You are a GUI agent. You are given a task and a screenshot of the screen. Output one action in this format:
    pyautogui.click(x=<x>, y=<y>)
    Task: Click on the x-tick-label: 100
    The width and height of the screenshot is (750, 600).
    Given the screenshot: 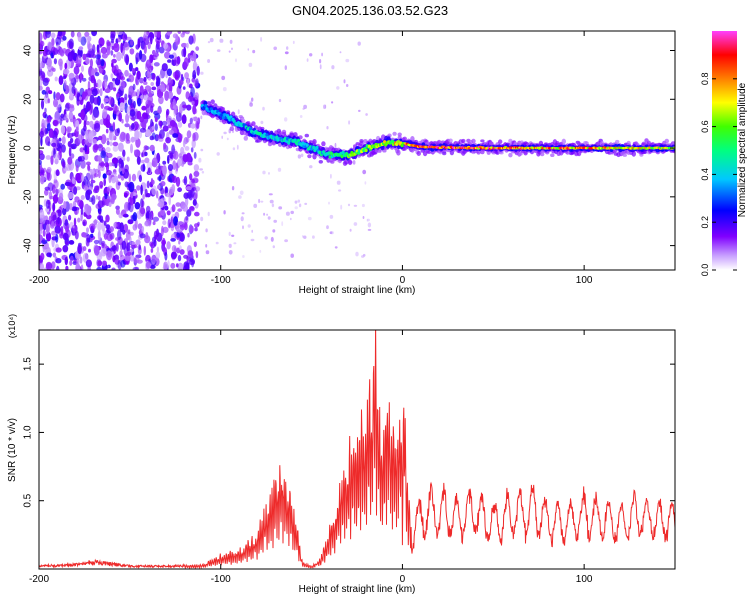 What is the action you would take?
    pyautogui.click(x=584, y=579)
    